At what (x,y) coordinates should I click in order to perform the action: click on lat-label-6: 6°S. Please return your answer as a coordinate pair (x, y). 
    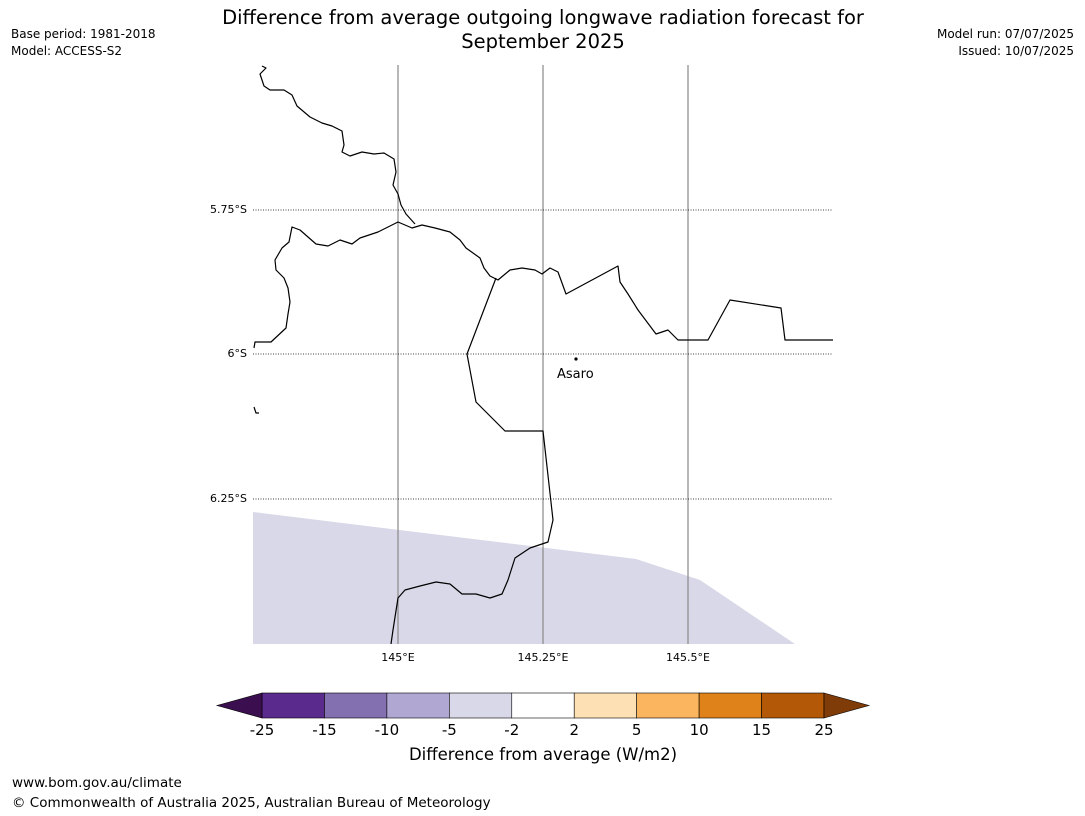
    Looking at the image, I should click on (237, 353).